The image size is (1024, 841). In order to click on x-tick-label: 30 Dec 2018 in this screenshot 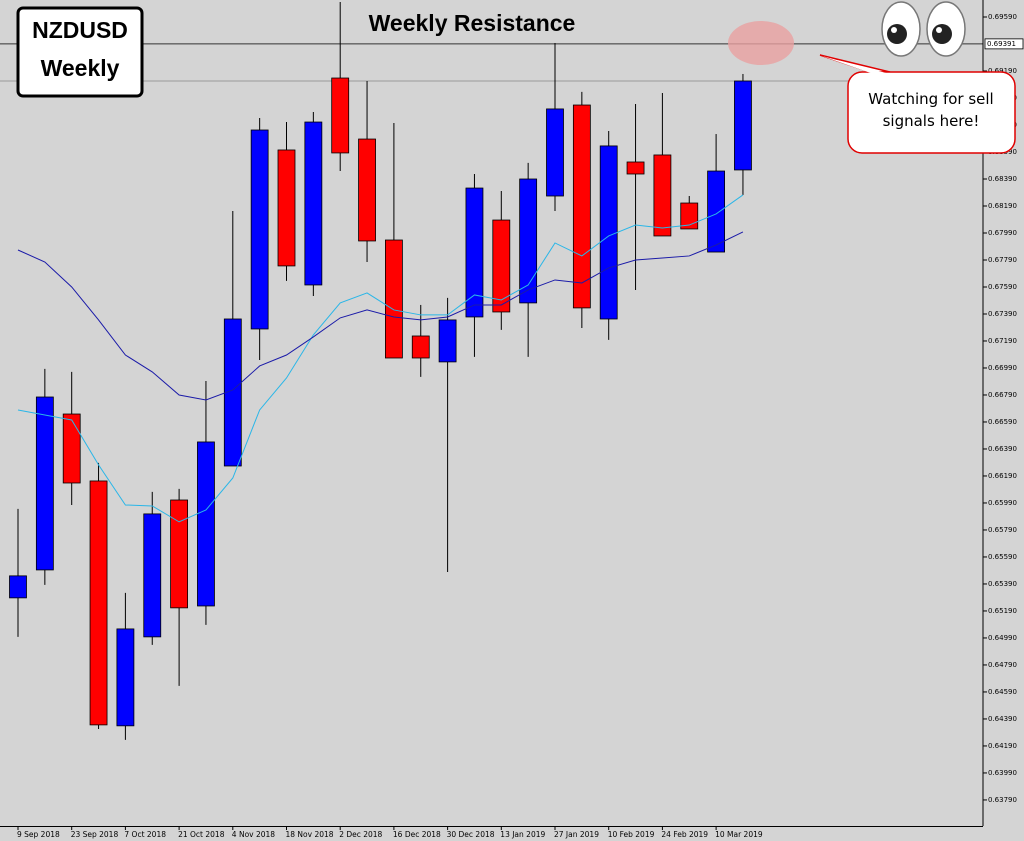, I will do `click(471, 834)`.